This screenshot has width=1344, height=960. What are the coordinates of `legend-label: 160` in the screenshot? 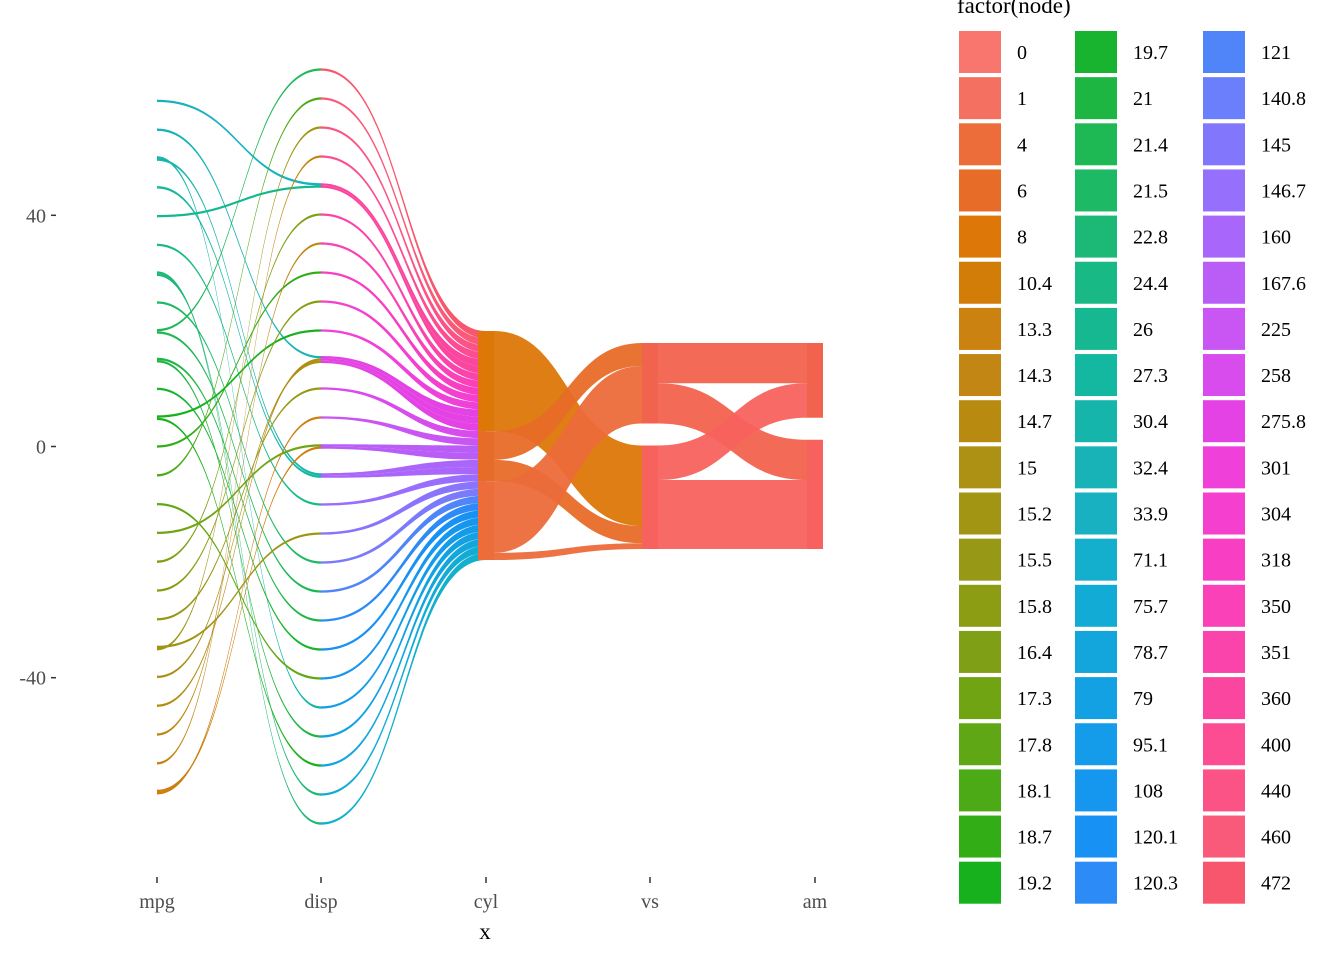 It's located at (1276, 238).